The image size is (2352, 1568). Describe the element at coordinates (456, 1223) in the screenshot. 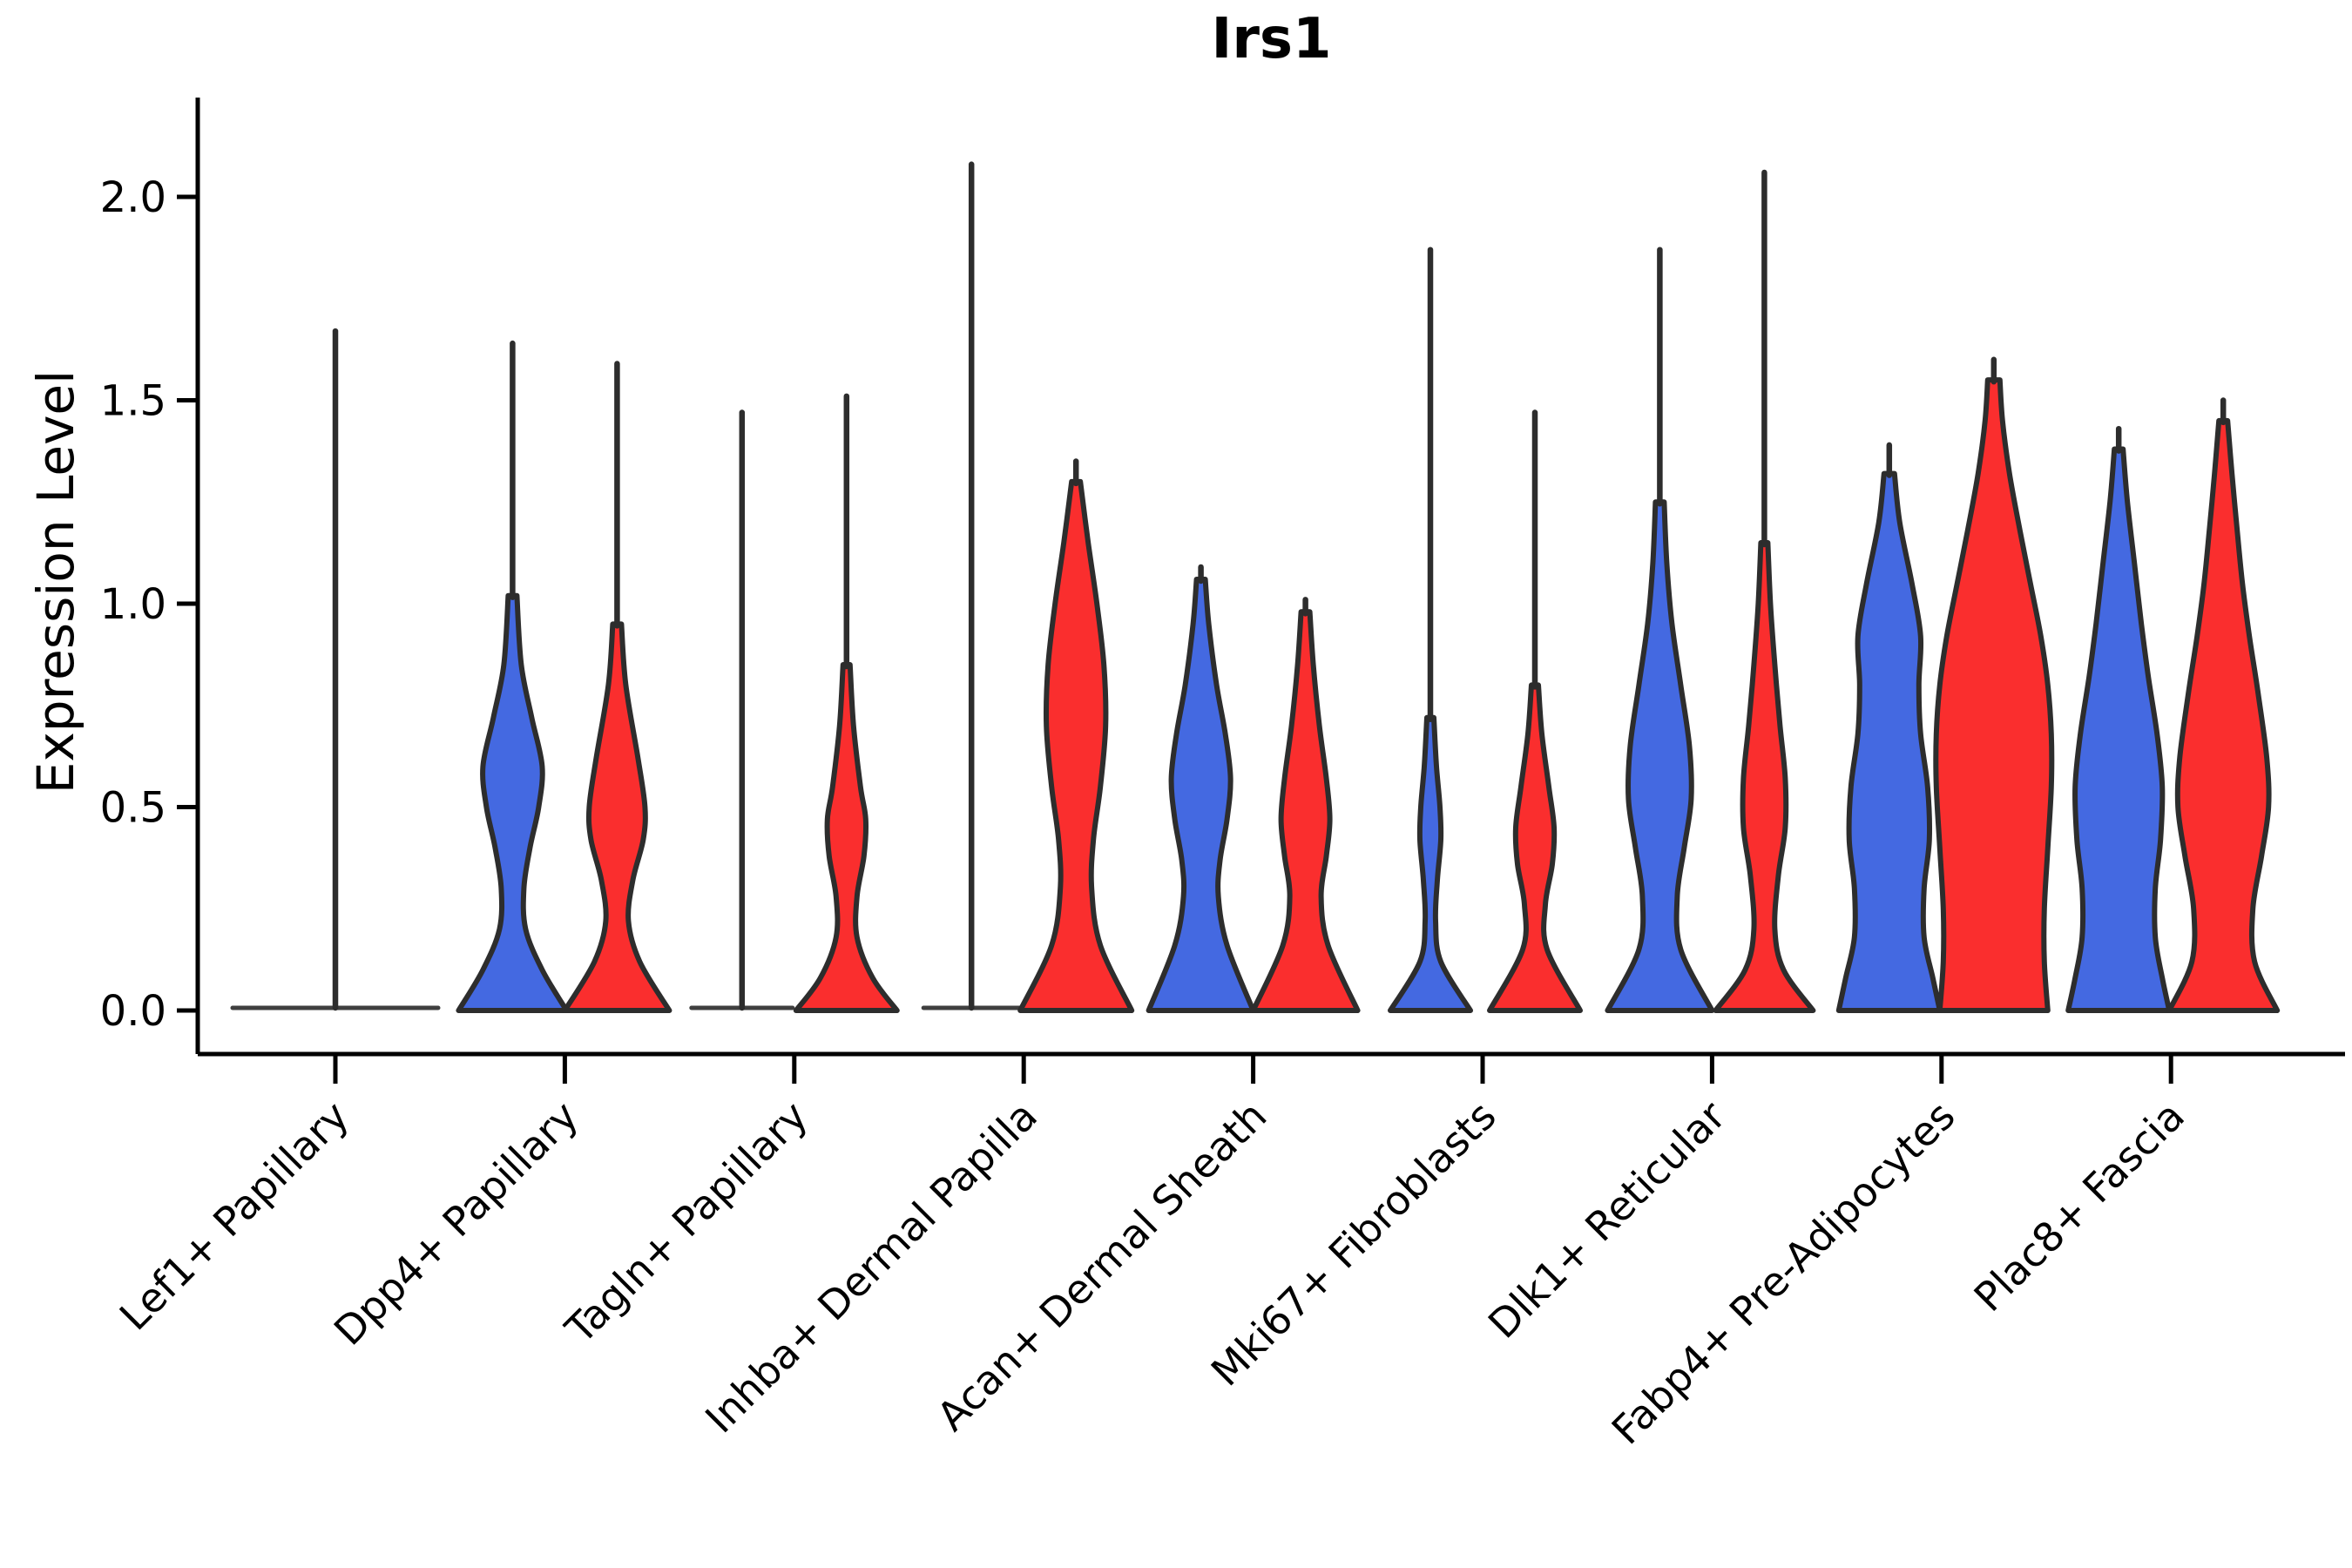

I see `x-tick-label: Dpp4+ Papillary` at that location.